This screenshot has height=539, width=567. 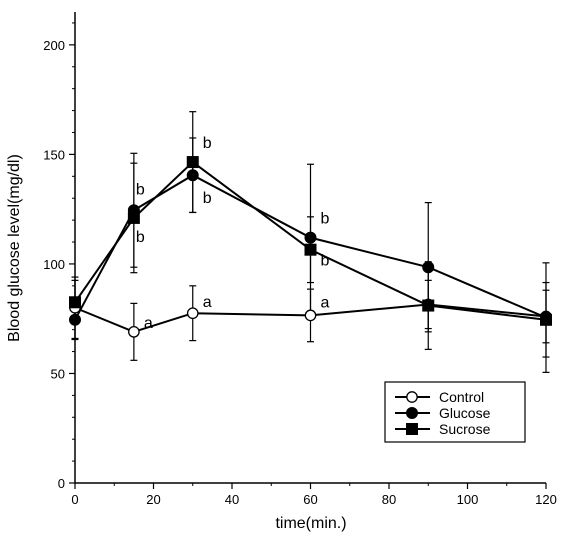 I want to click on x-tick-label: 60, so click(x=310, y=499).